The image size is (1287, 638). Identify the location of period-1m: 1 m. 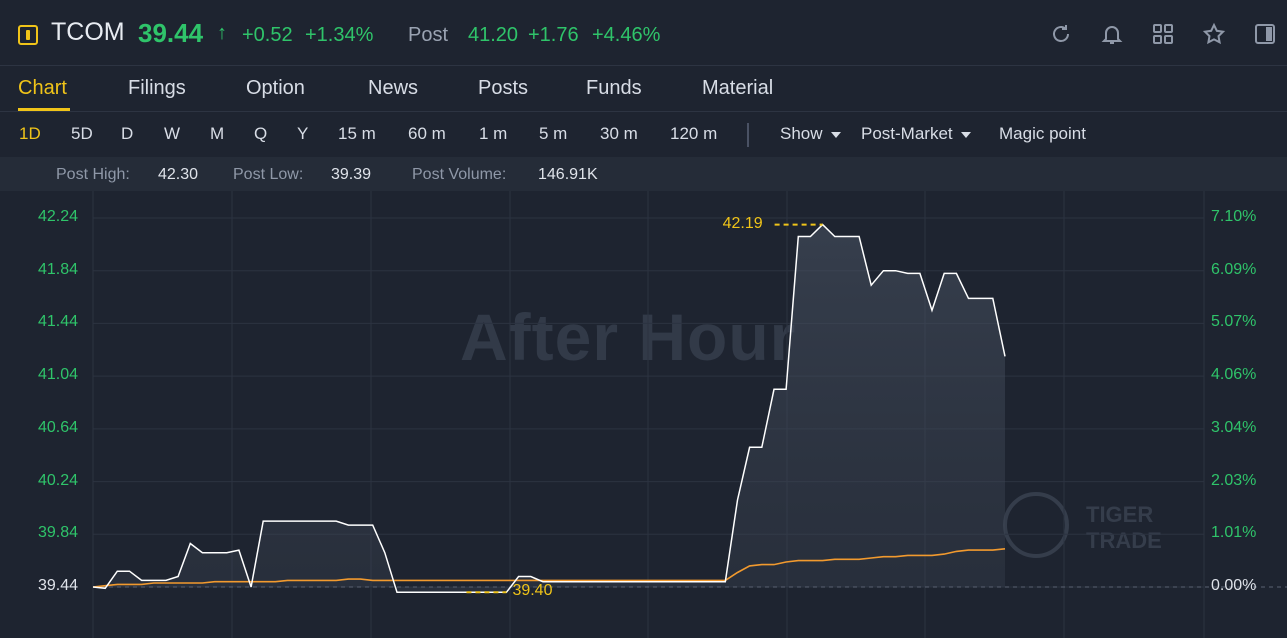
(493, 133).